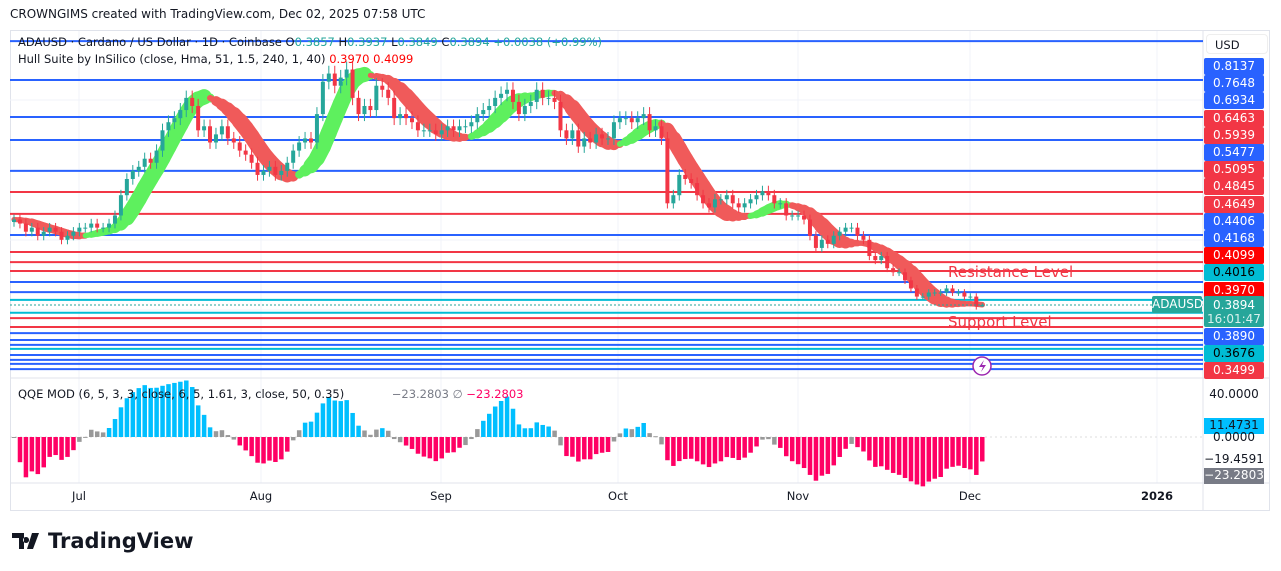  What do you see at coordinates (618, 496) in the screenshot?
I see `time-tick-oct: Oct` at bounding box center [618, 496].